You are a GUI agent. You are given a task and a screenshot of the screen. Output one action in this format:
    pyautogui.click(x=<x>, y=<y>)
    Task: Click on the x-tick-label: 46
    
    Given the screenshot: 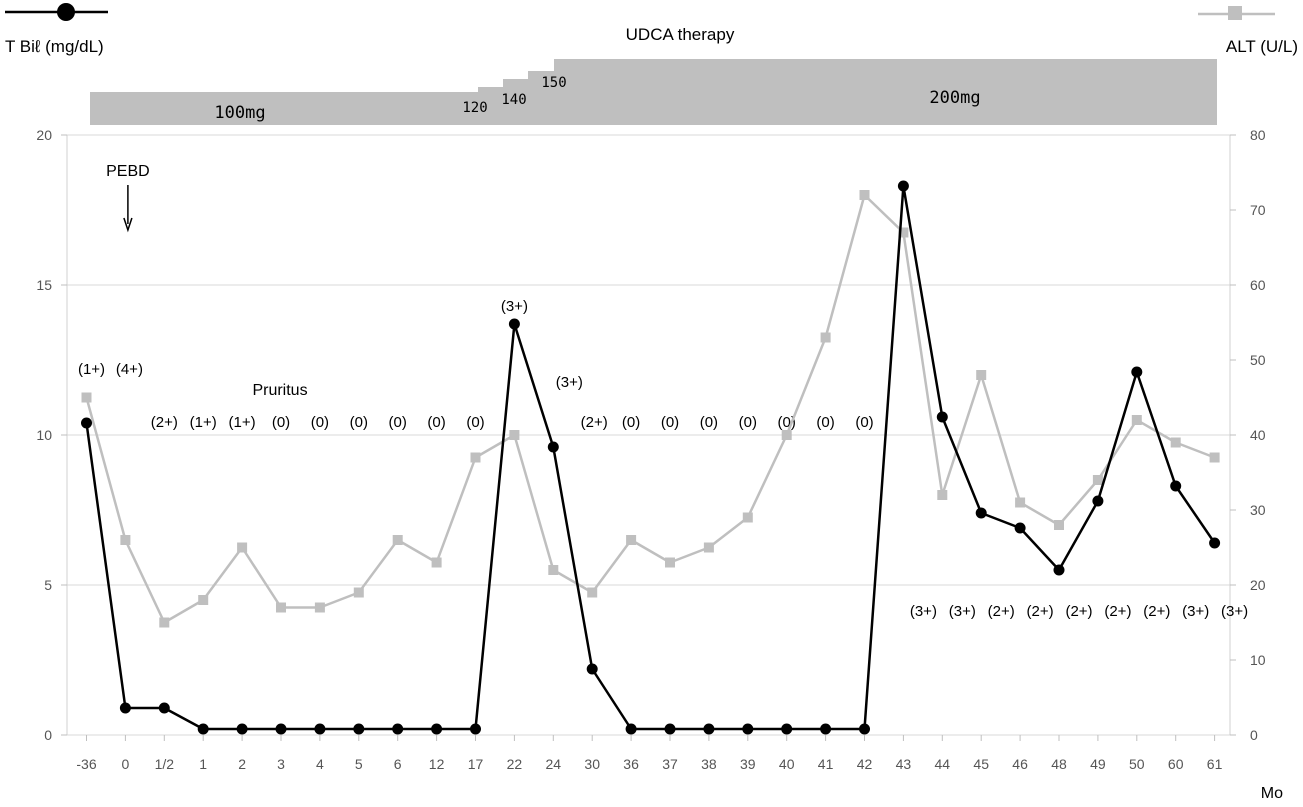 What is the action you would take?
    pyautogui.click(x=1020, y=764)
    